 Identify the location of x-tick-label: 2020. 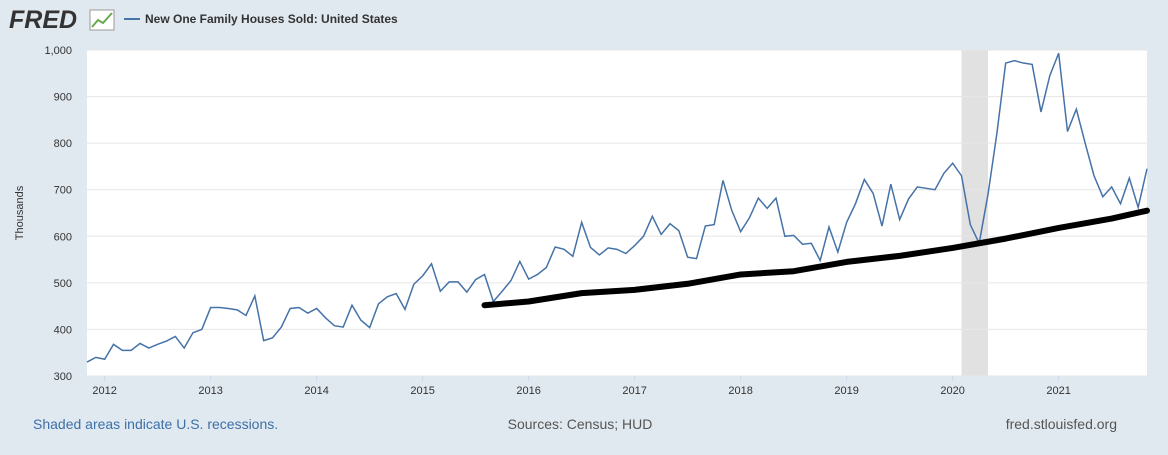
(952, 391).